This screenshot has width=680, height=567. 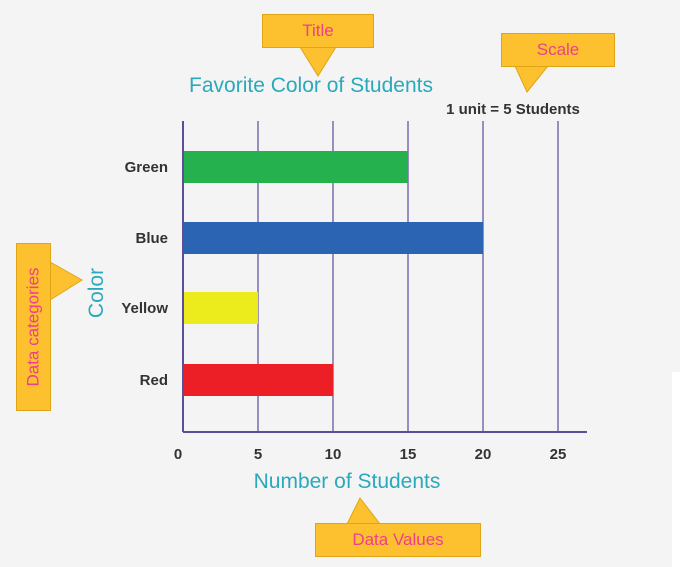 I want to click on x-axis-label: Number of Students, so click(x=347, y=481).